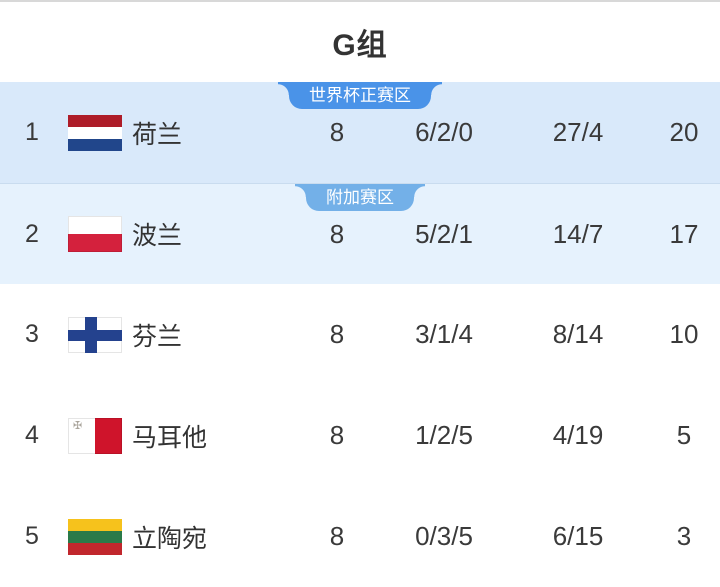  I want to click on win-draw-loss-cell: 6/2/0, so click(444, 132).